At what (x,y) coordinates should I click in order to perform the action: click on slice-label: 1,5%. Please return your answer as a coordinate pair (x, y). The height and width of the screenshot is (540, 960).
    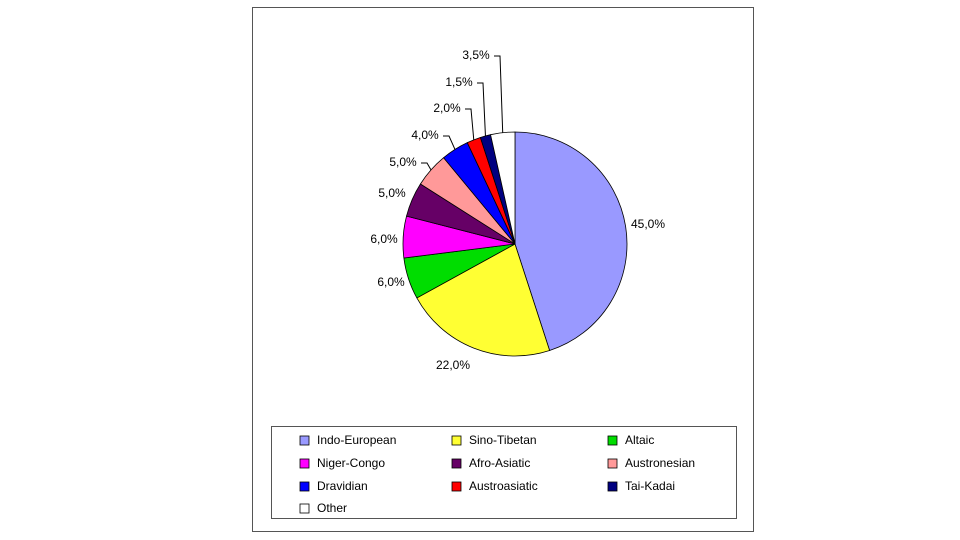
    Looking at the image, I should click on (459, 82).